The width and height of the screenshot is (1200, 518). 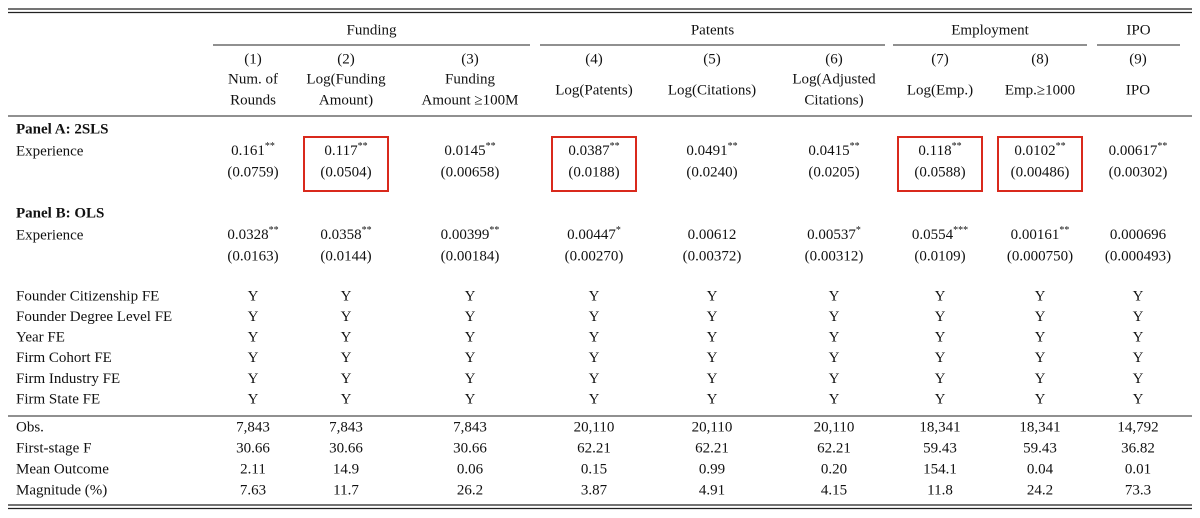 I want to click on column-number: (7), so click(x=940, y=59).